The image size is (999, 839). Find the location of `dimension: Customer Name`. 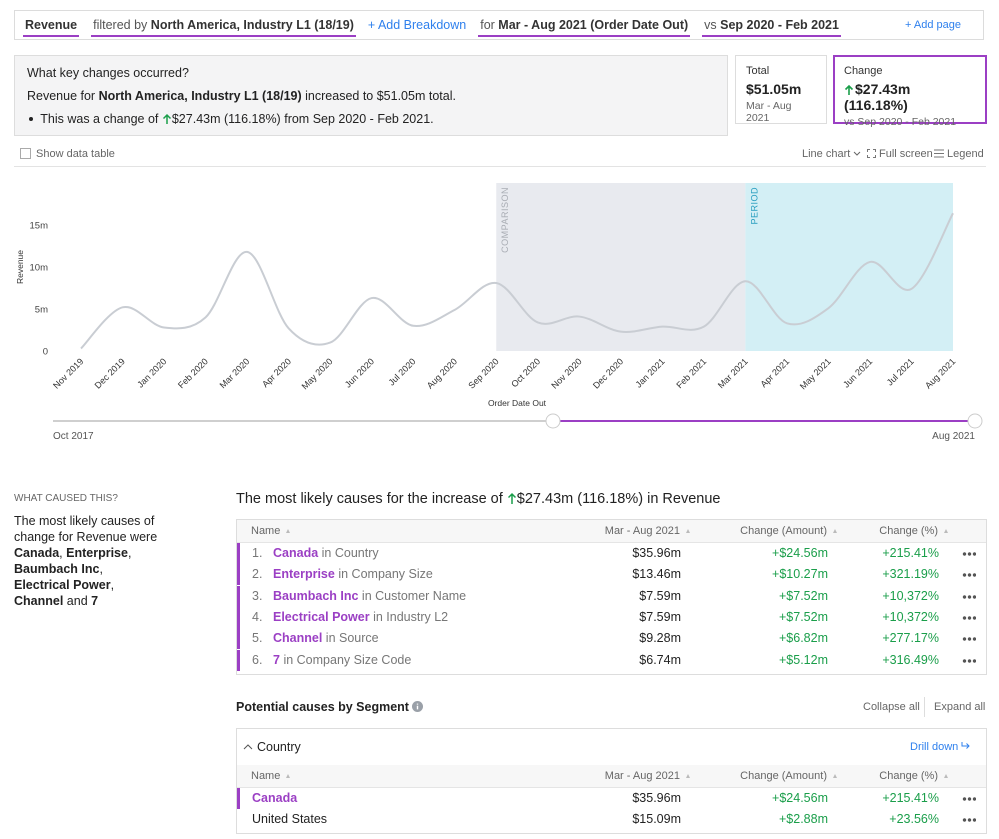

dimension: Customer Name is located at coordinates (421, 595).